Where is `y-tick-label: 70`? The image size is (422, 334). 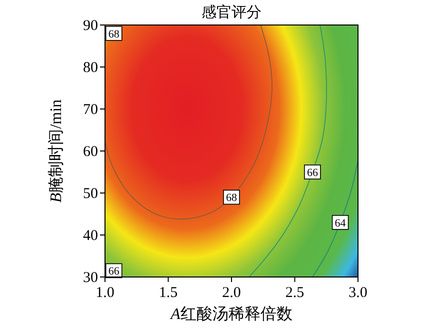 y-tick-label: 70 is located at coordinates (90, 110).